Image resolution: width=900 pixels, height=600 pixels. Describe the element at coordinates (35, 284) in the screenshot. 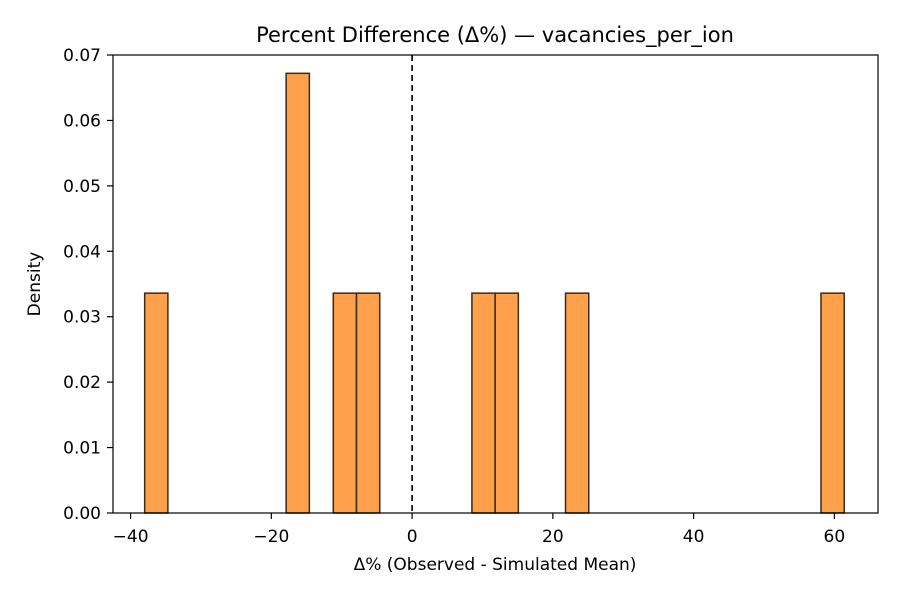

I see `y-axis-label: Density` at that location.